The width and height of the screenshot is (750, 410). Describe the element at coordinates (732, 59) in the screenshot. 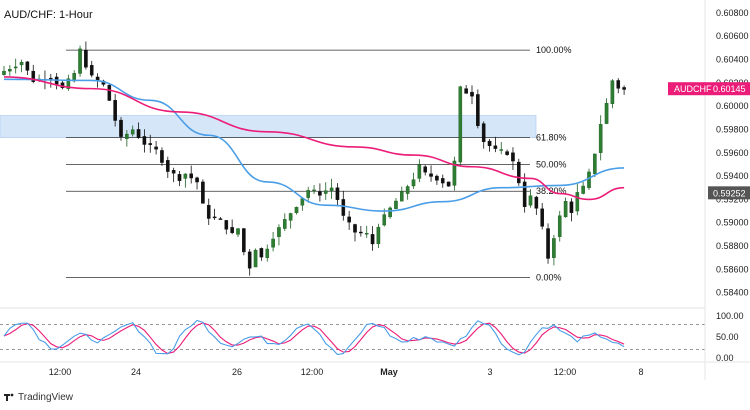

I see `price-tick-label: 0.60400` at that location.